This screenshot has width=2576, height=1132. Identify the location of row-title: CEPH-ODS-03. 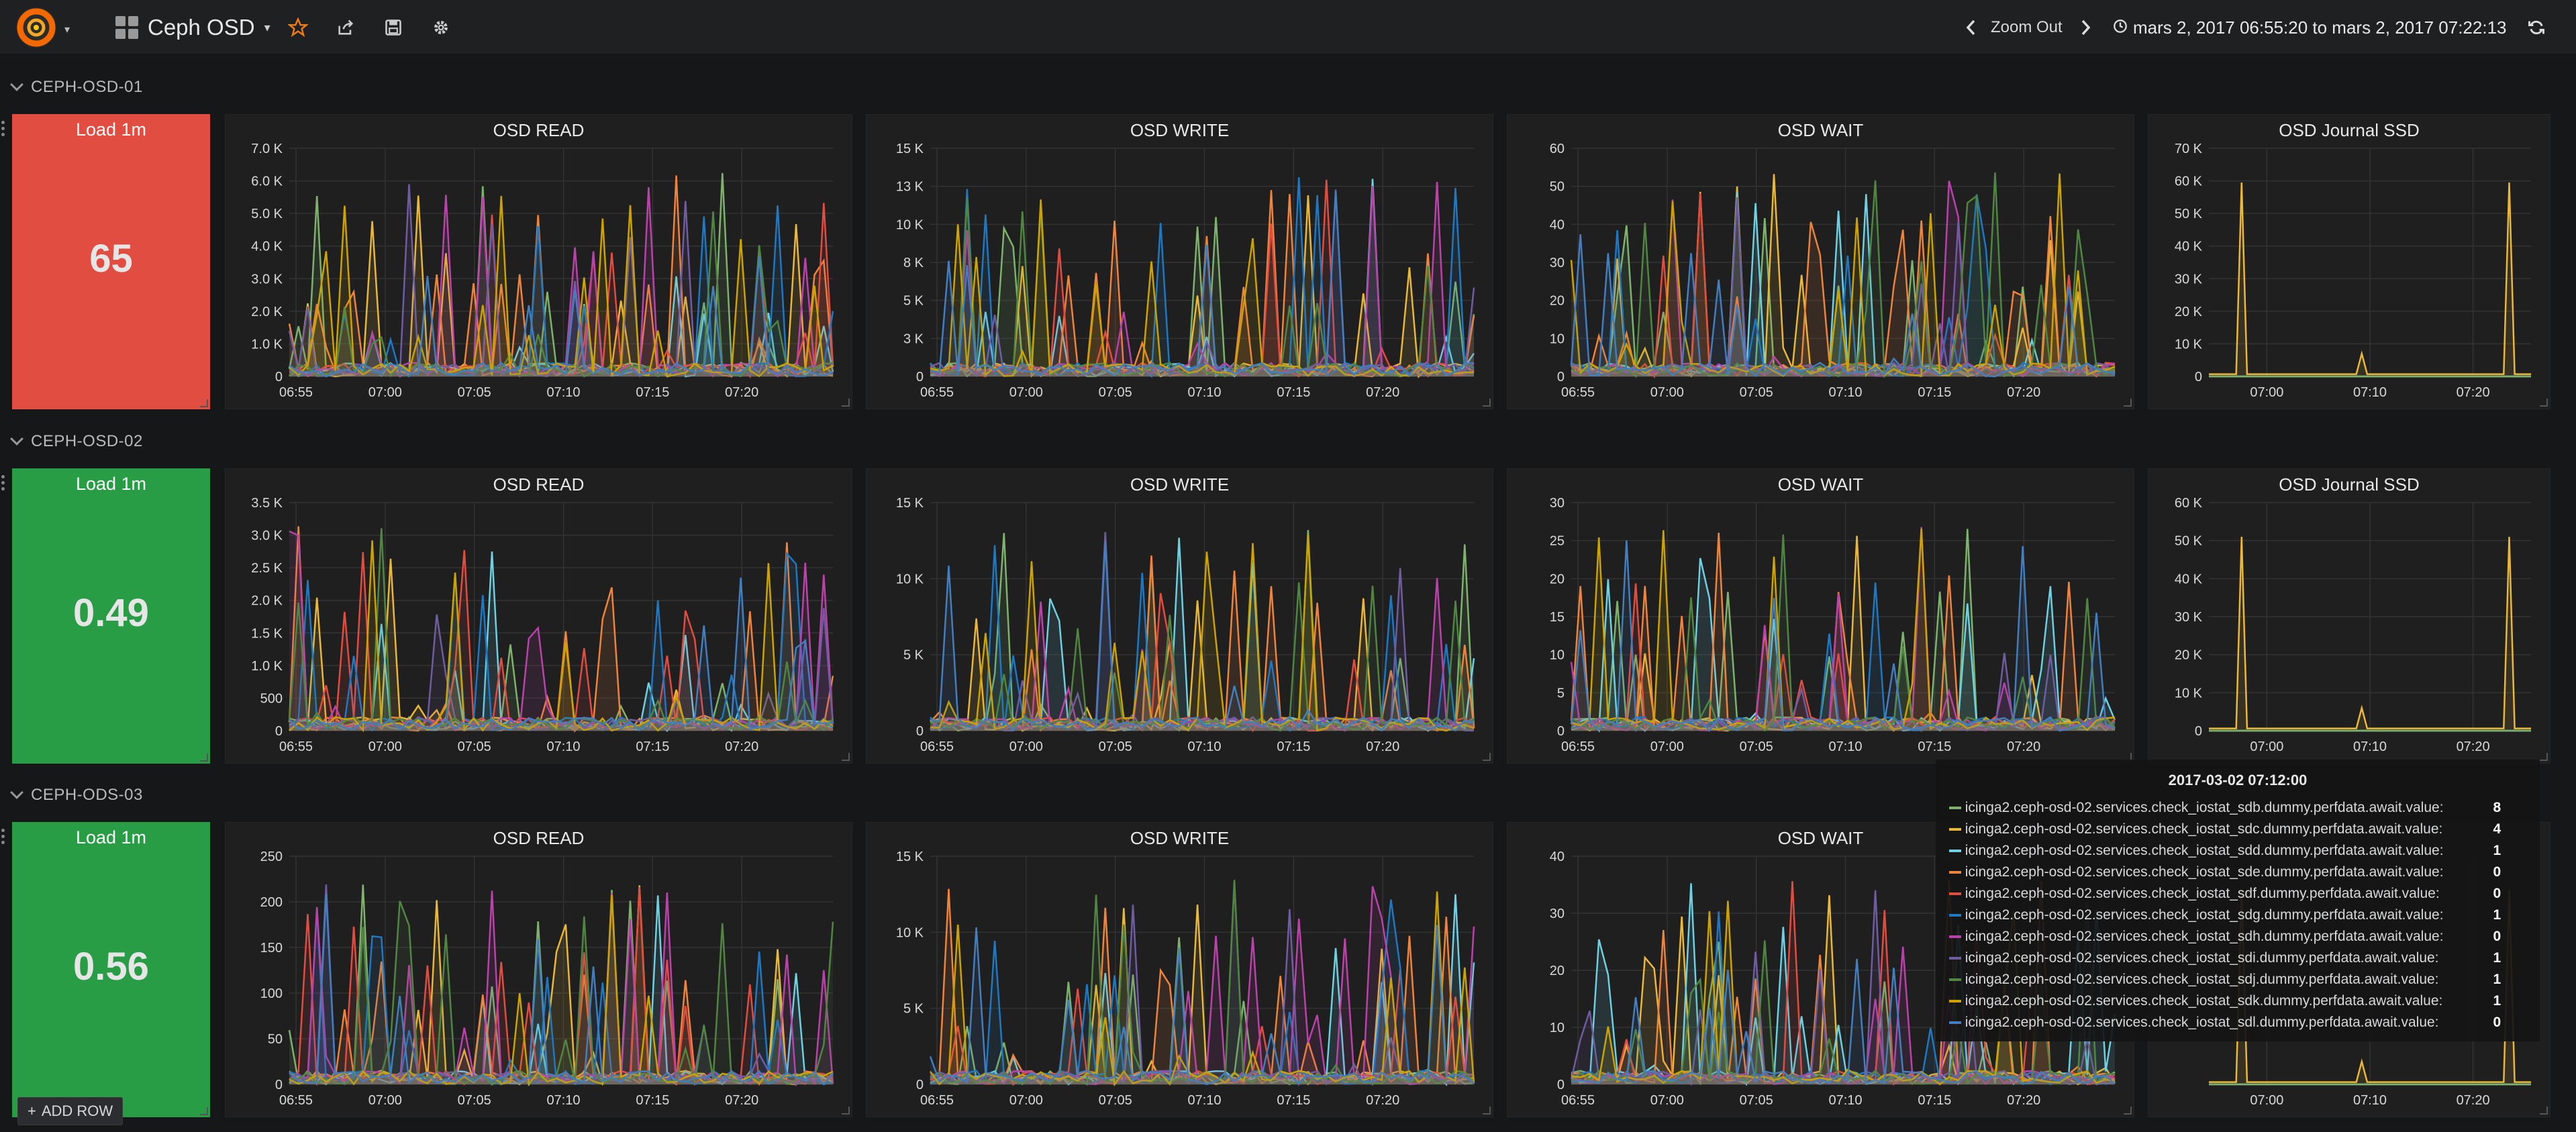
(76, 795).